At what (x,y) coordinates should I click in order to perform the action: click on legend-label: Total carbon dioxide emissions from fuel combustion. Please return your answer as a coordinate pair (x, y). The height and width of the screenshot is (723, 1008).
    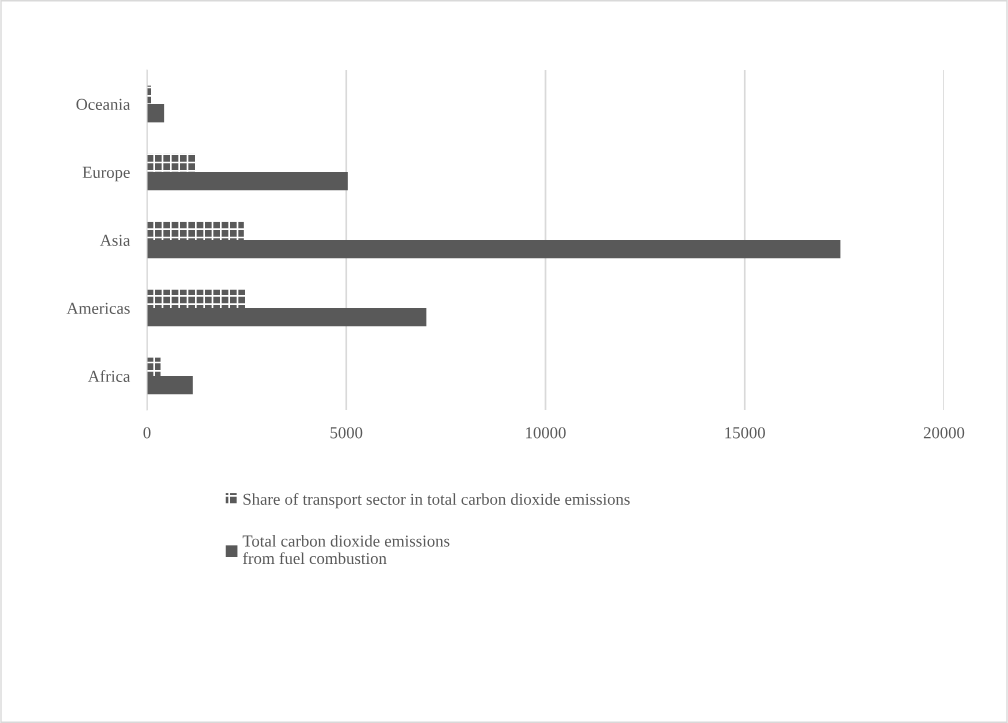
    Looking at the image, I should click on (346, 549).